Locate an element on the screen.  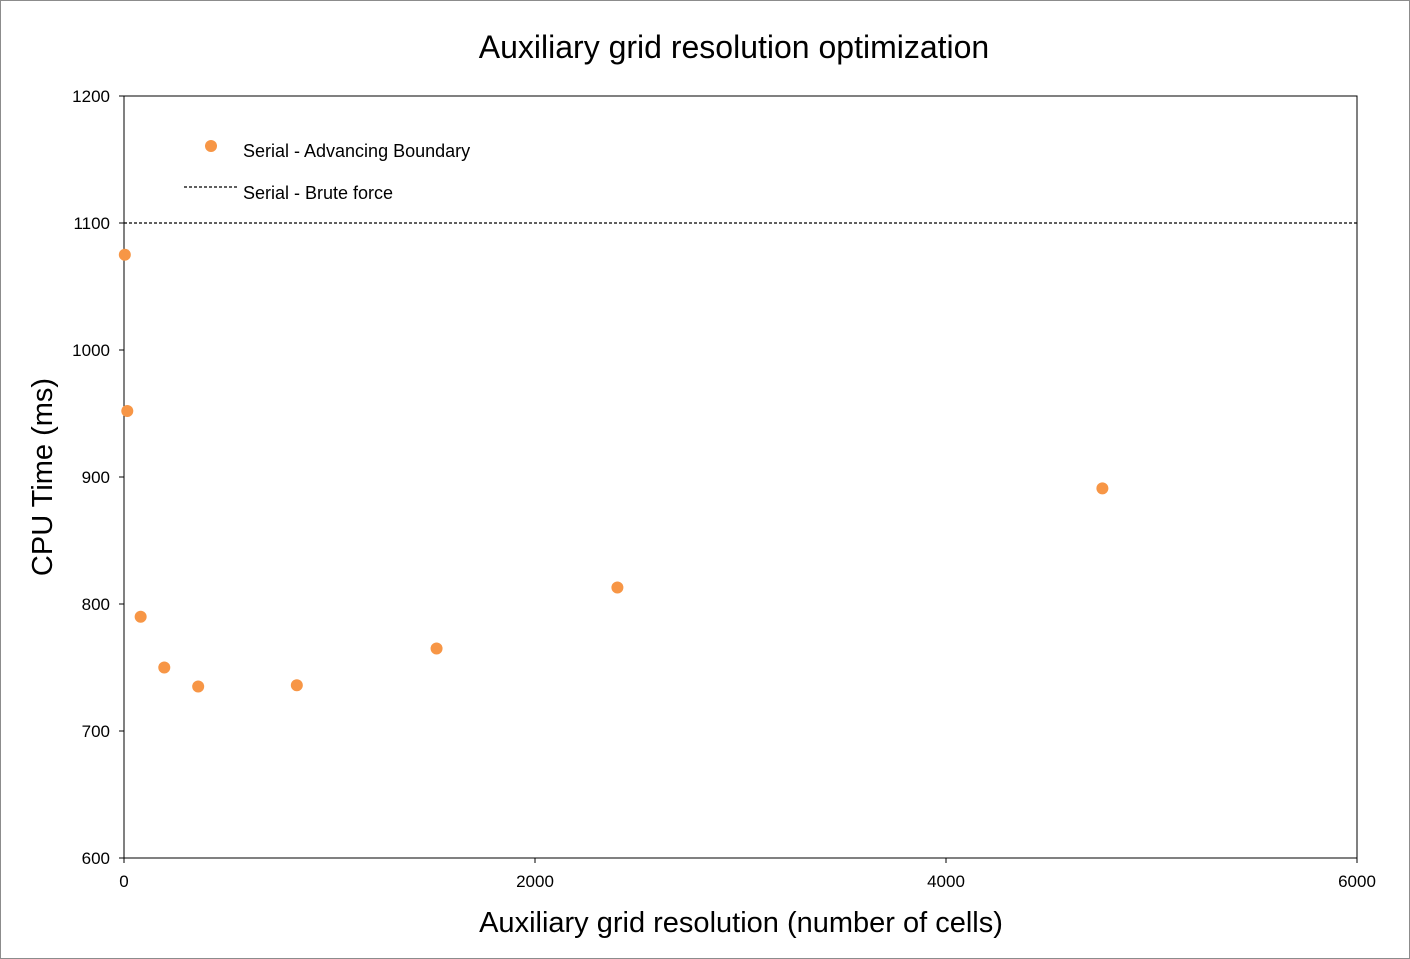
legend-scatter-marker is located at coordinates (211, 146).